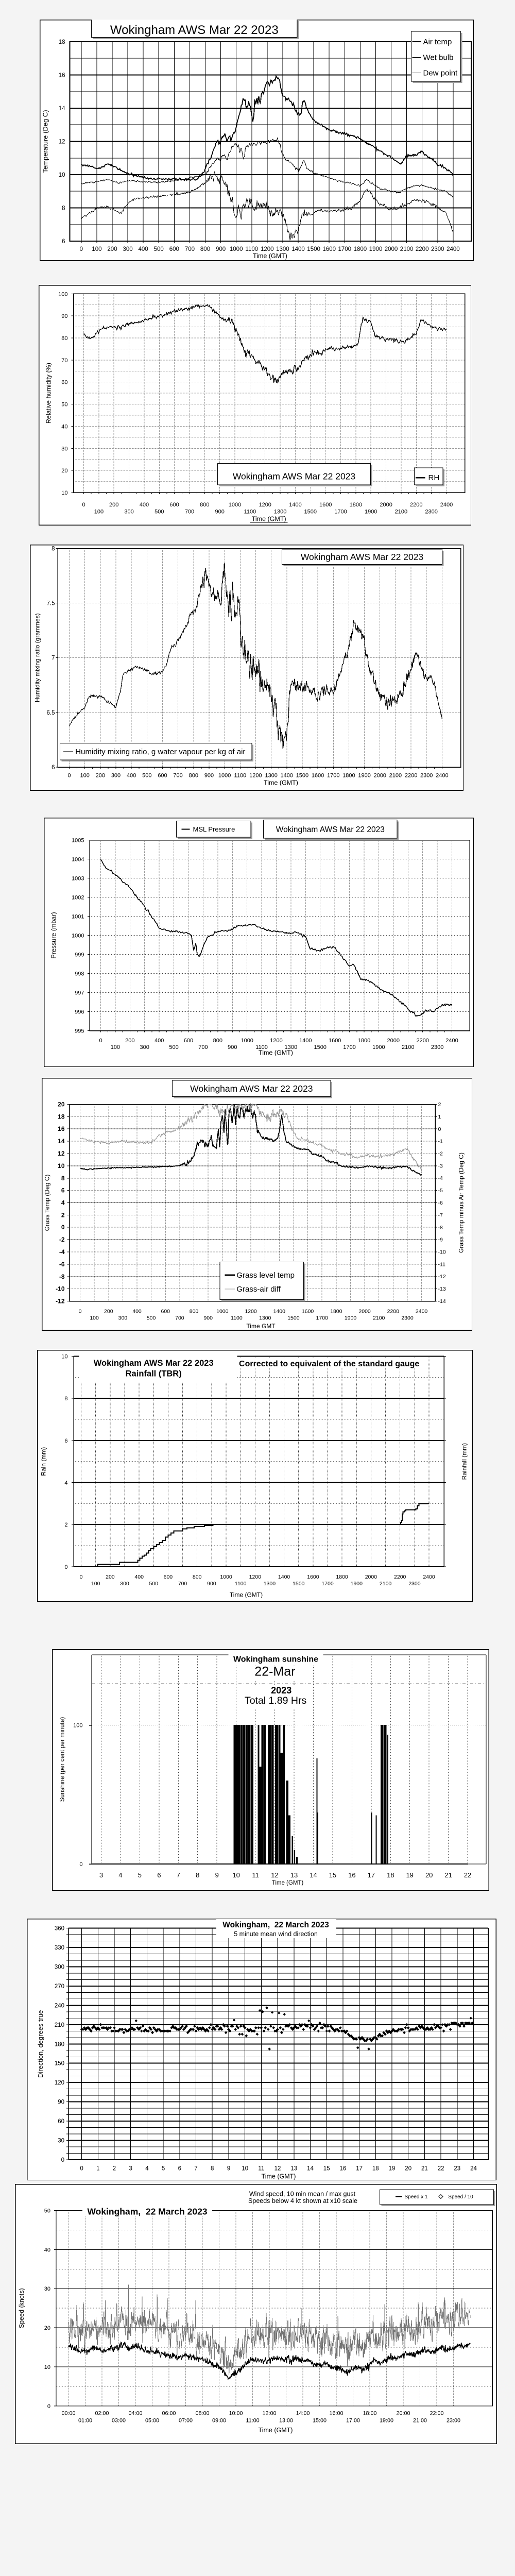 This screenshot has width=515, height=2576. Describe the element at coordinates (60, 2083) in the screenshot. I see `svg-text: 120` at that location.